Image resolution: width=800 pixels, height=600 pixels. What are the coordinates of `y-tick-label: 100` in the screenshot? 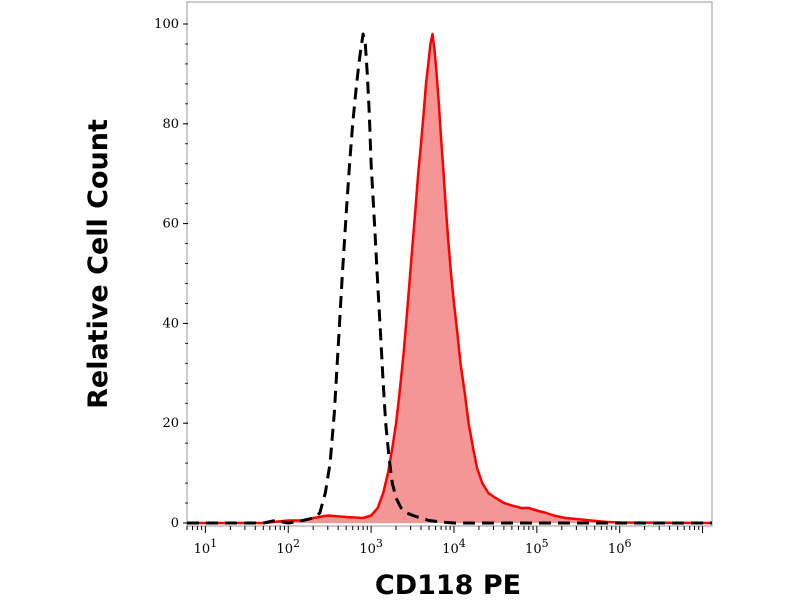 It's located at (166, 24).